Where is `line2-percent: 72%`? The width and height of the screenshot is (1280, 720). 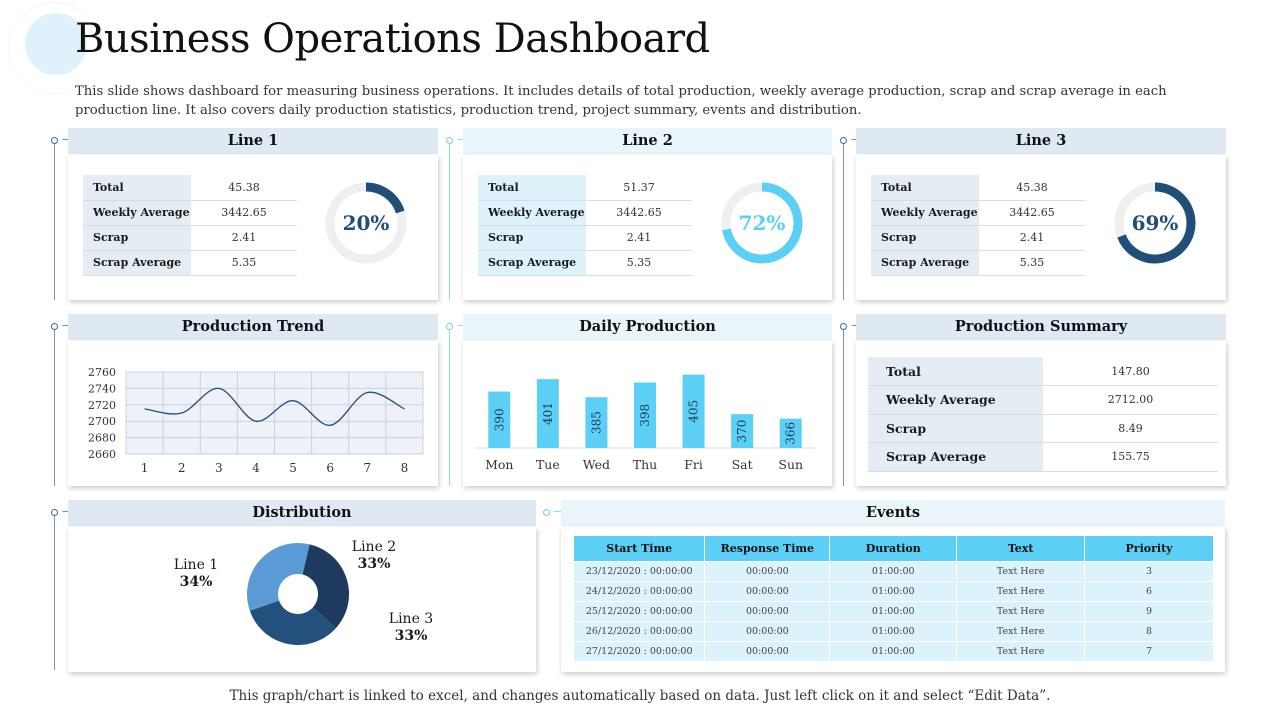
line2-percent: 72% is located at coordinates (762, 223).